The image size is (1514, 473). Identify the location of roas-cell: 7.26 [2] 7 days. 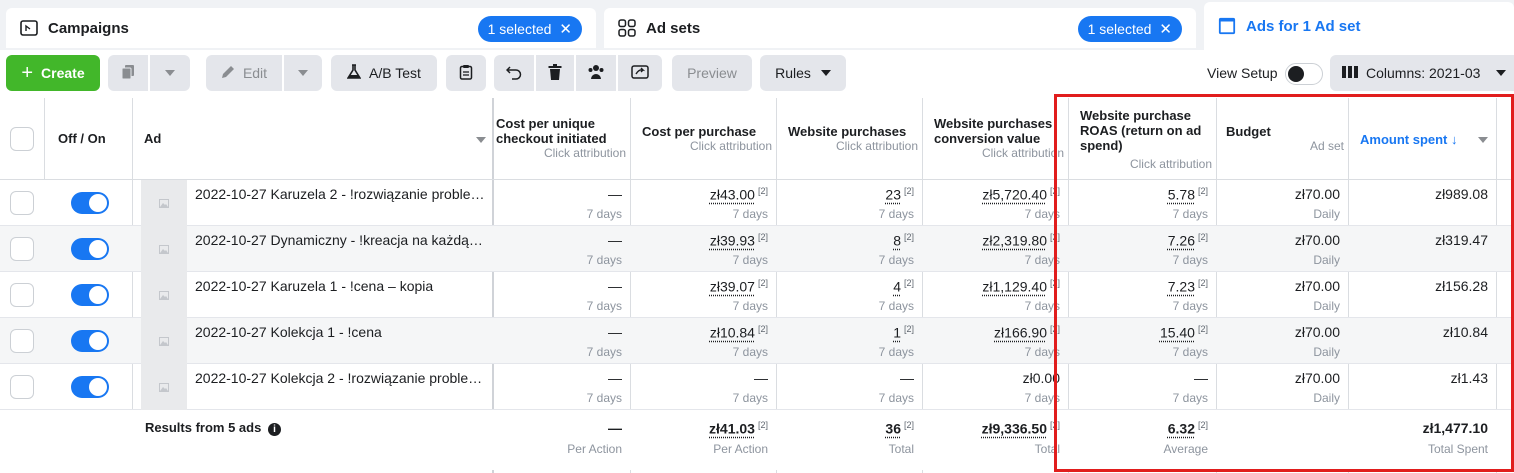
(1187, 249).